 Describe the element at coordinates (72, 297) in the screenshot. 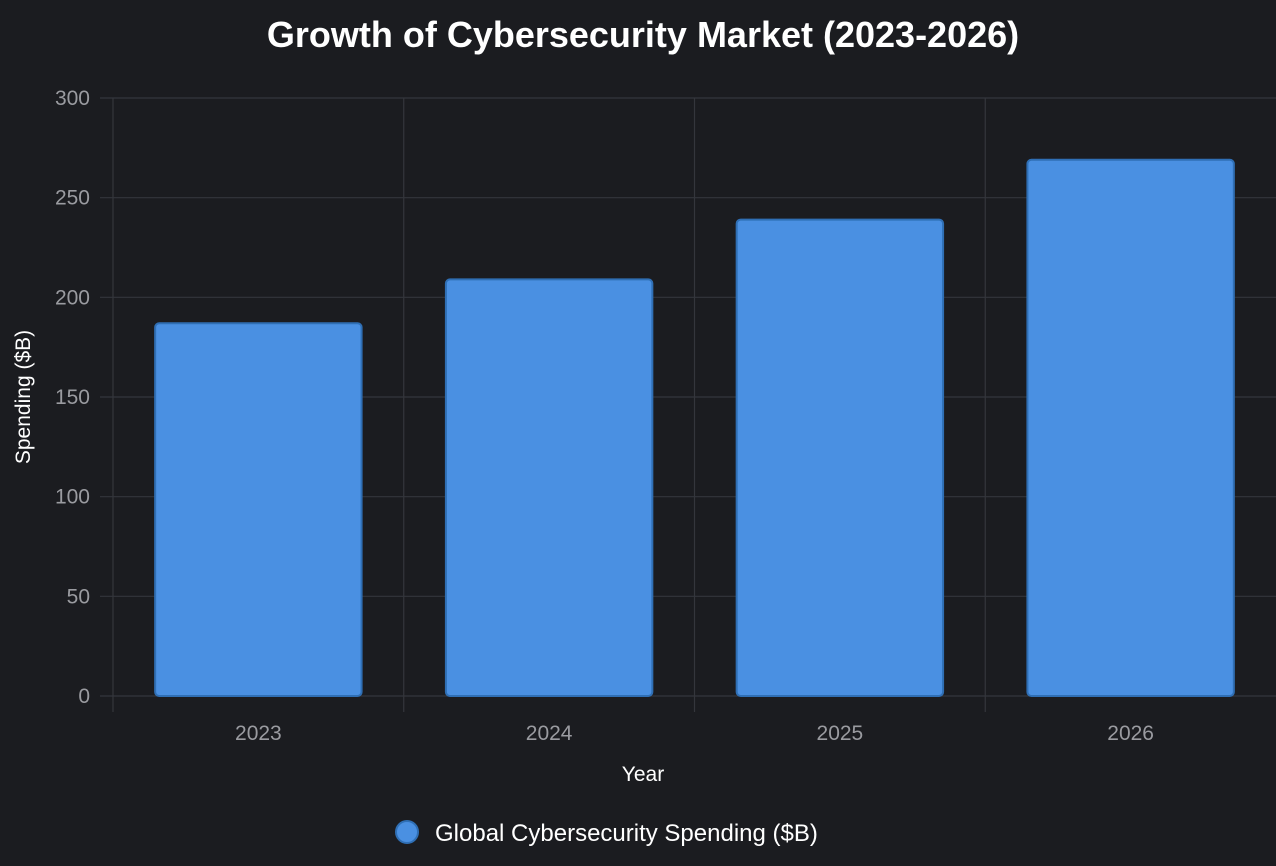

I see `y-tick-label: 200` at that location.